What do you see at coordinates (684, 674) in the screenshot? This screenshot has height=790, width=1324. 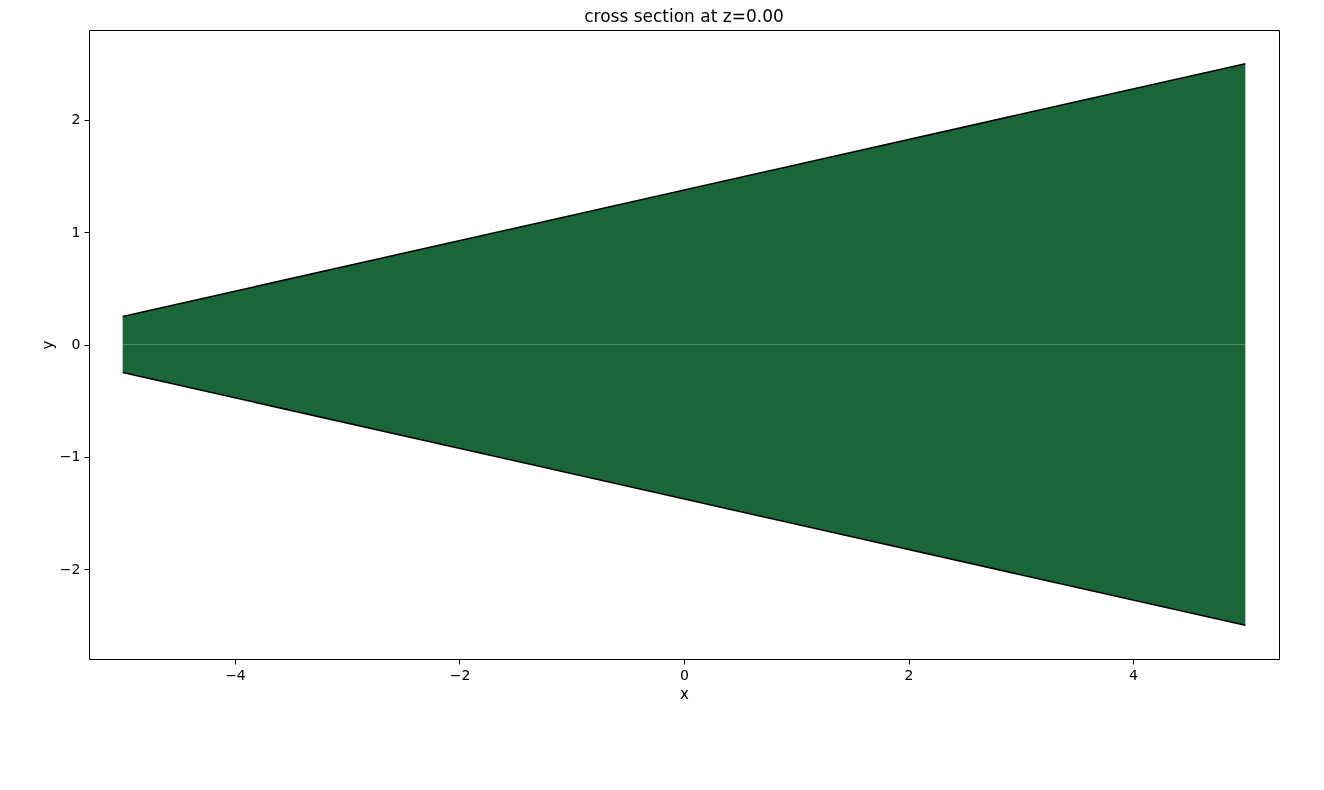 I see `x-tick-label: 0` at bounding box center [684, 674].